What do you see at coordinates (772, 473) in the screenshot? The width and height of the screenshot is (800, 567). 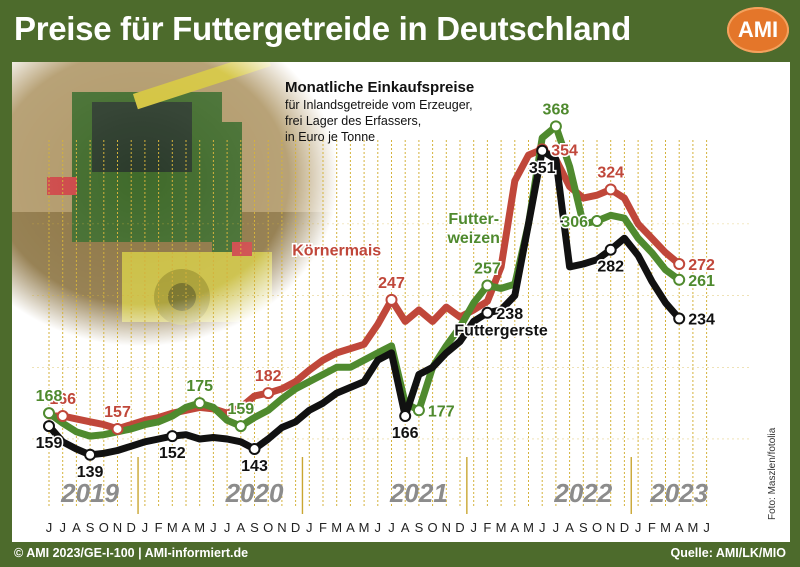 I see `photo-credit: Foto: Maszlen/fotolia` at bounding box center [772, 473].